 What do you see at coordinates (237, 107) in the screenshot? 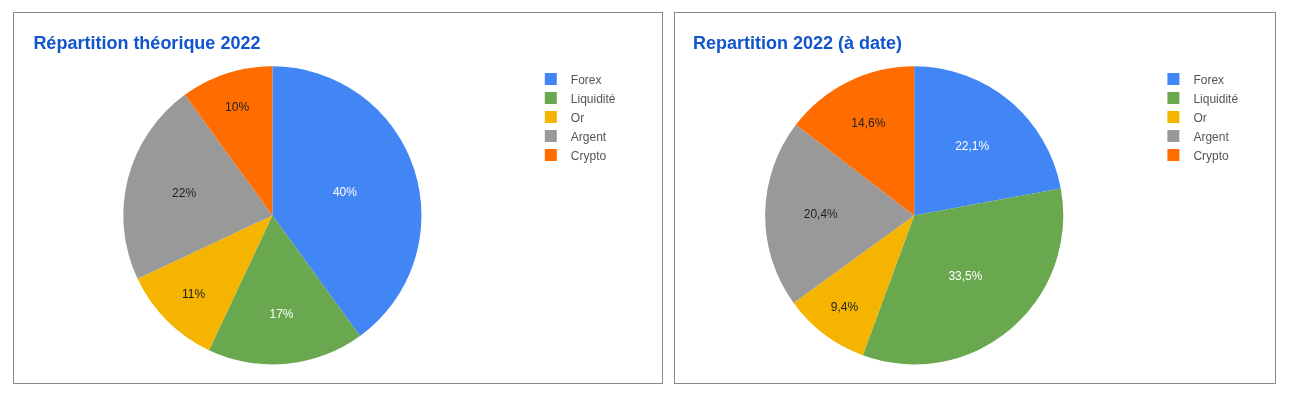
I see `data-label: 10%` at bounding box center [237, 107].